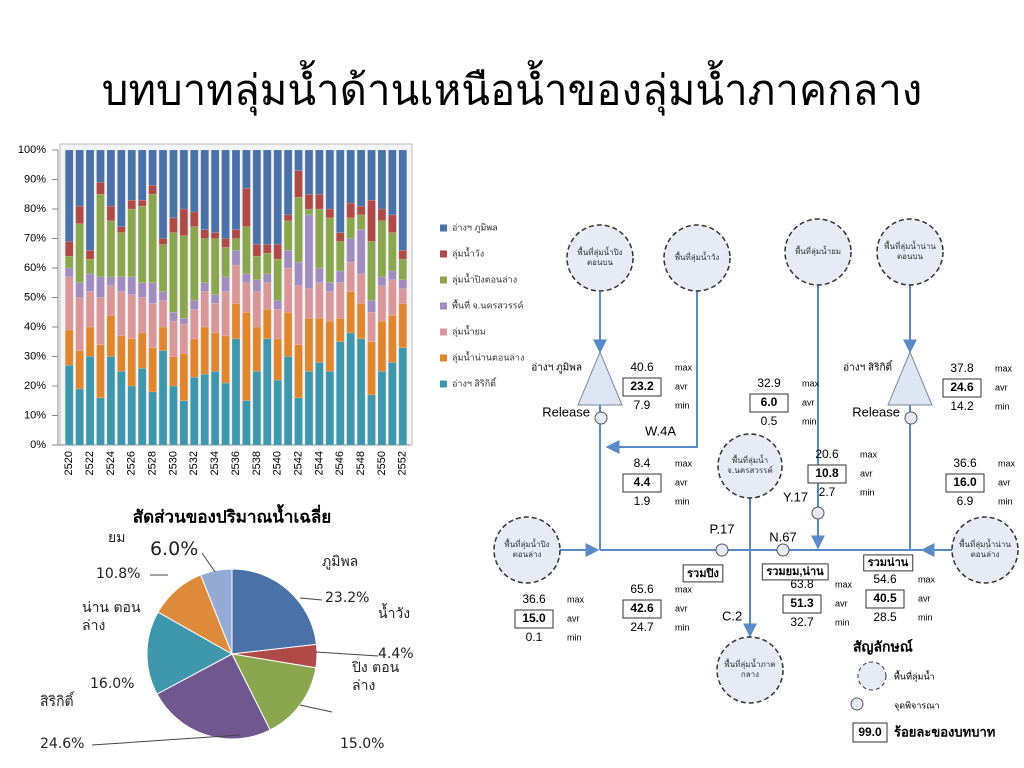 The image size is (1024, 768). What do you see at coordinates (802, 604) in the screenshot?
I see `stat-box` at bounding box center [802, 604].